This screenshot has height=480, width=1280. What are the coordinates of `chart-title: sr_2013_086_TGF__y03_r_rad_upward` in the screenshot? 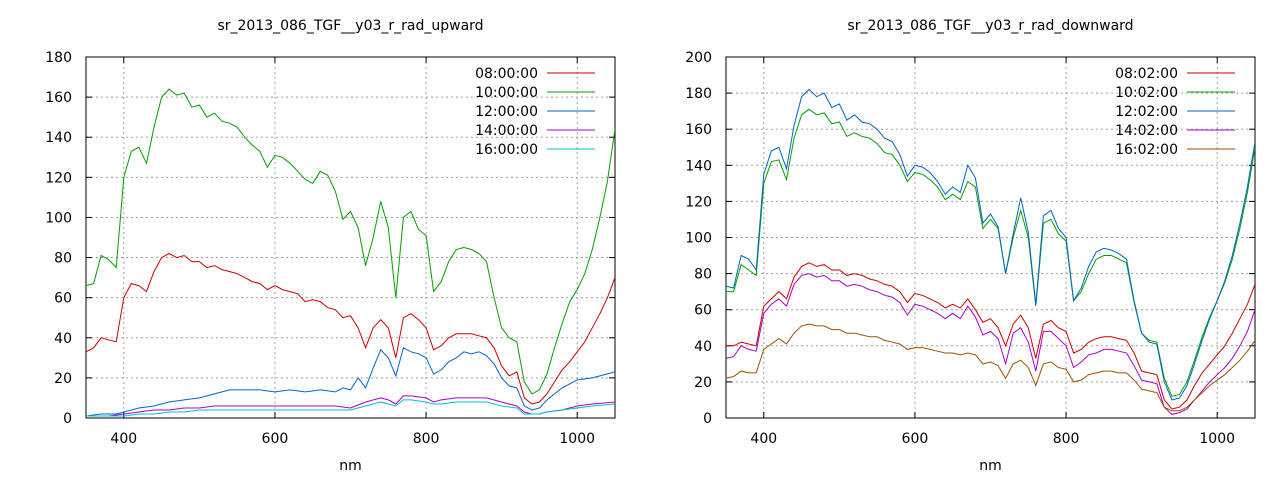 It's located at (350, 26).